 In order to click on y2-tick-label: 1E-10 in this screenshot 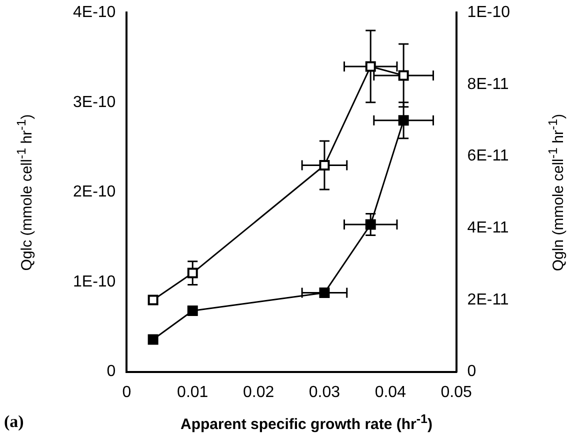, I will do `click(488, 13)`.